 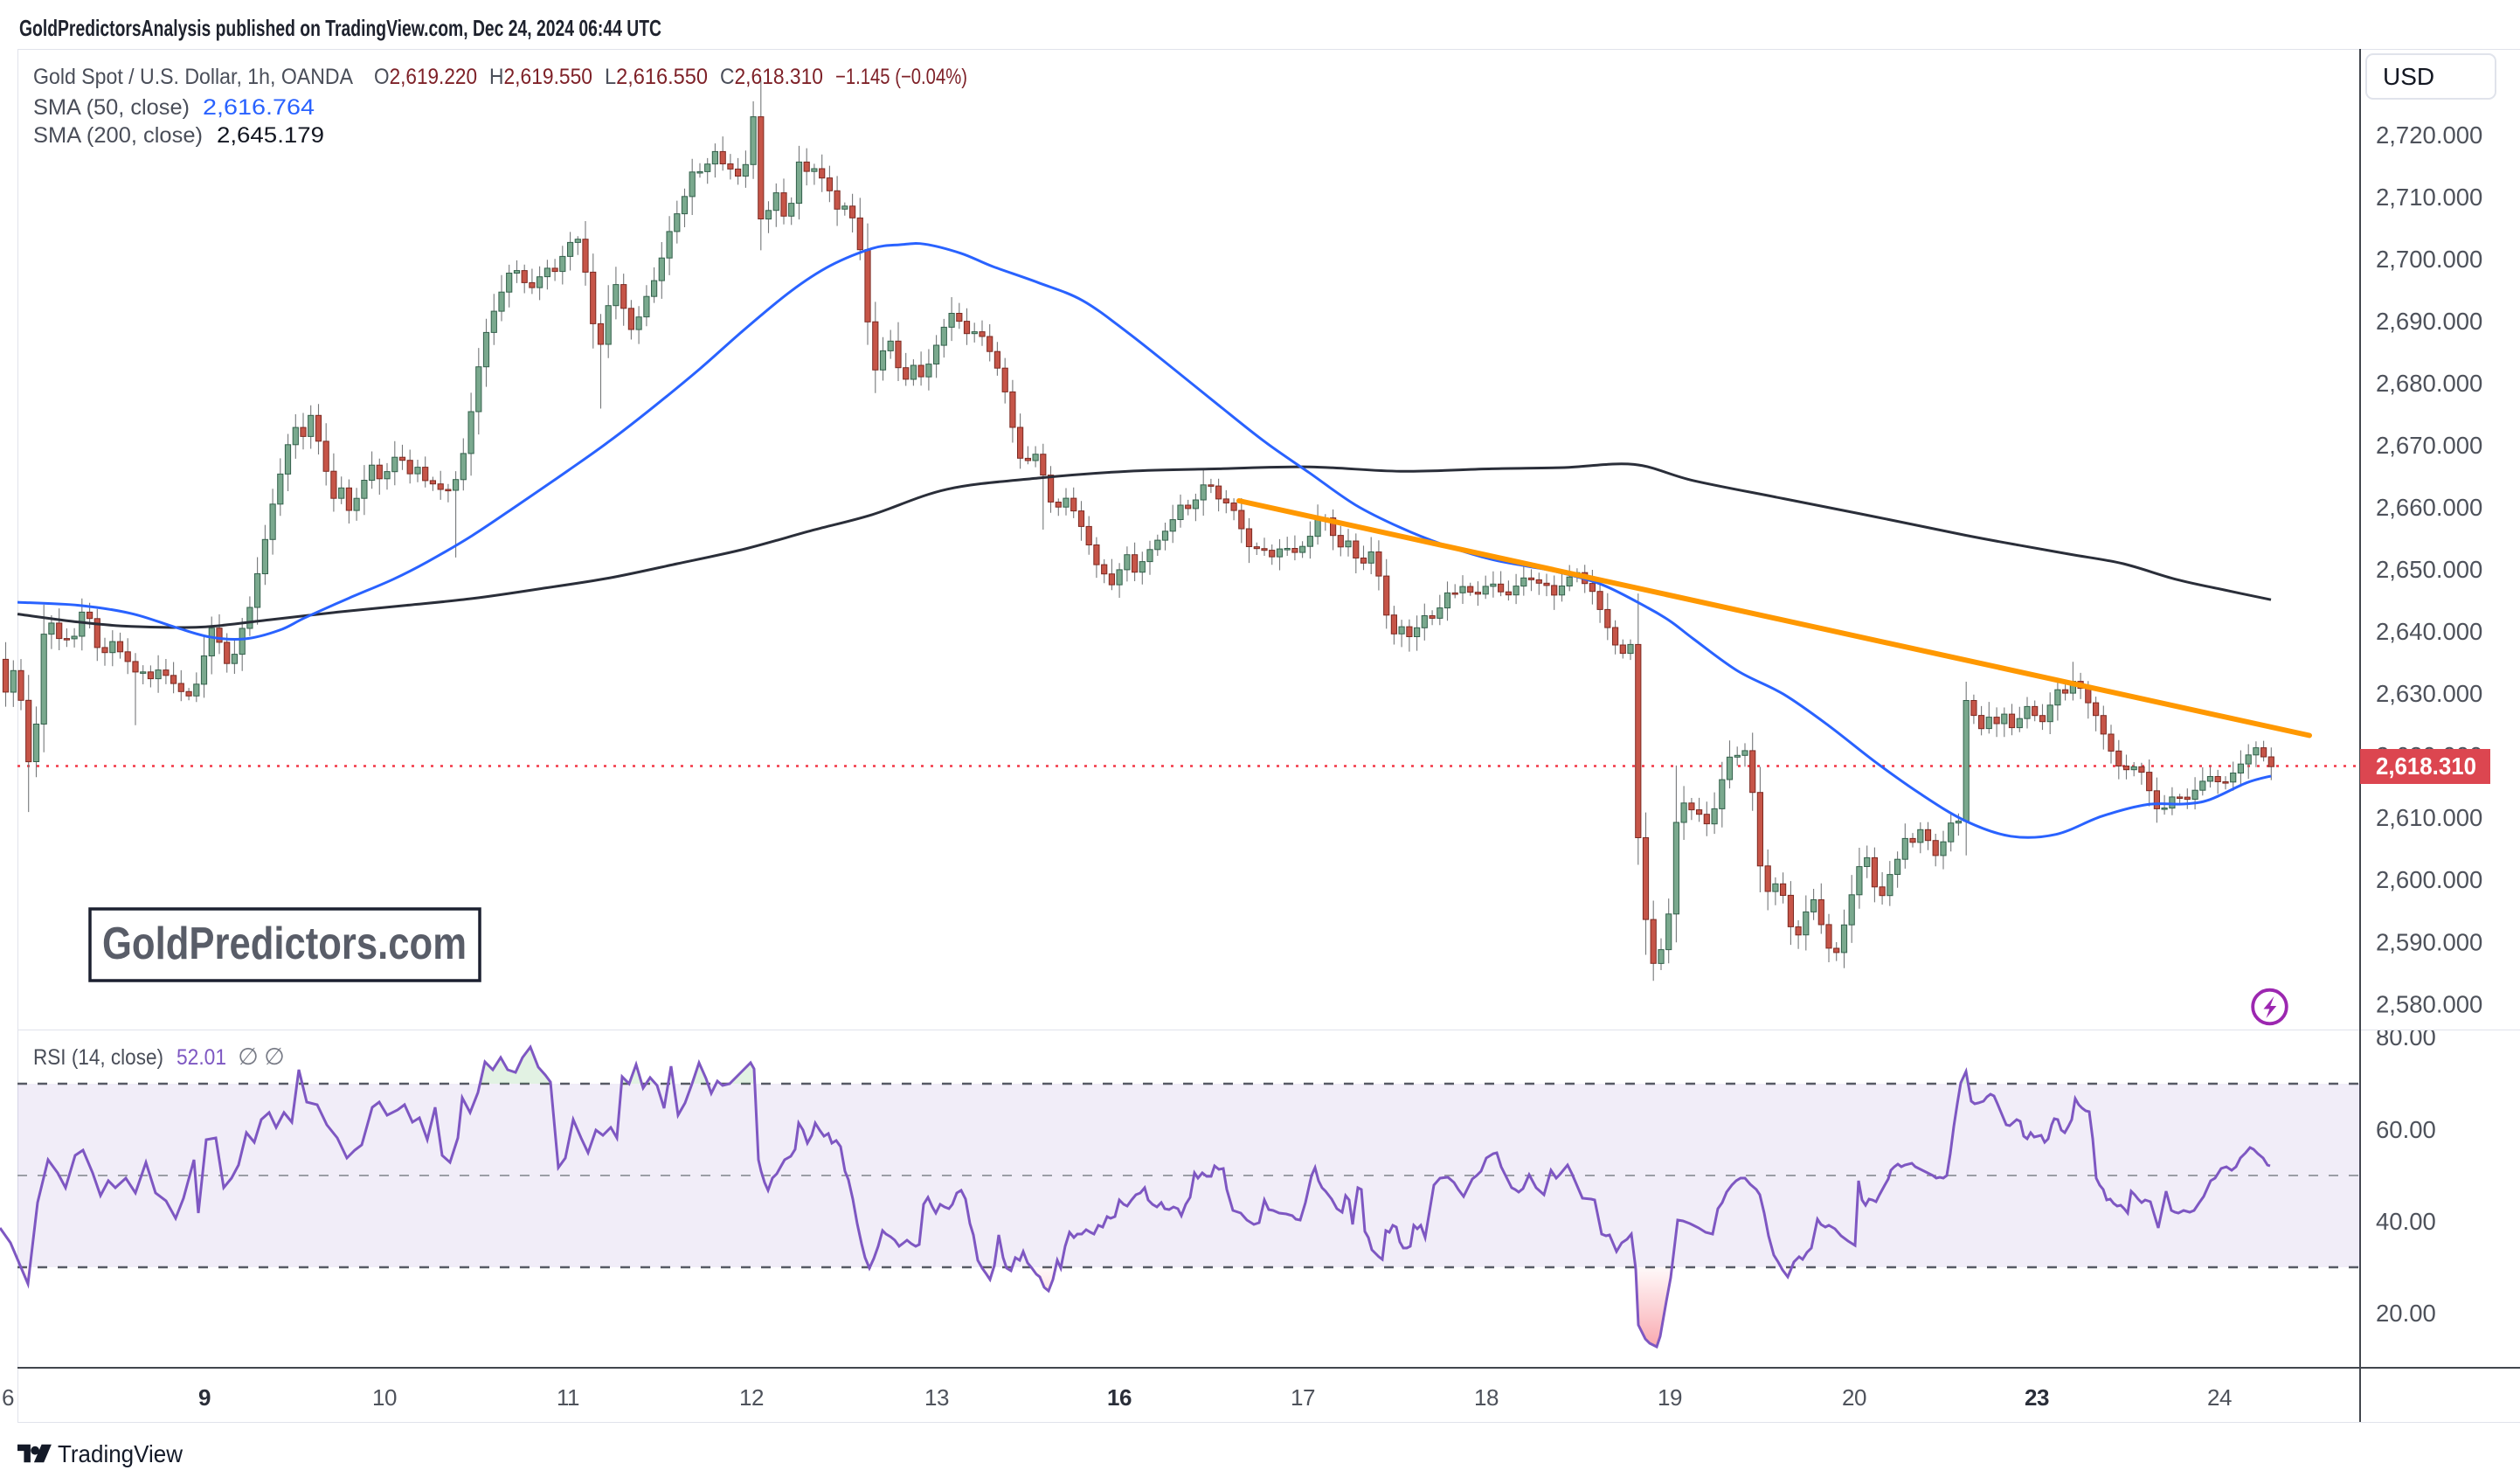 What do you see at coordinates (259, 107) in the screenshot?
I see `svg-text: 2,616.764` at bounding box center [259, 107].